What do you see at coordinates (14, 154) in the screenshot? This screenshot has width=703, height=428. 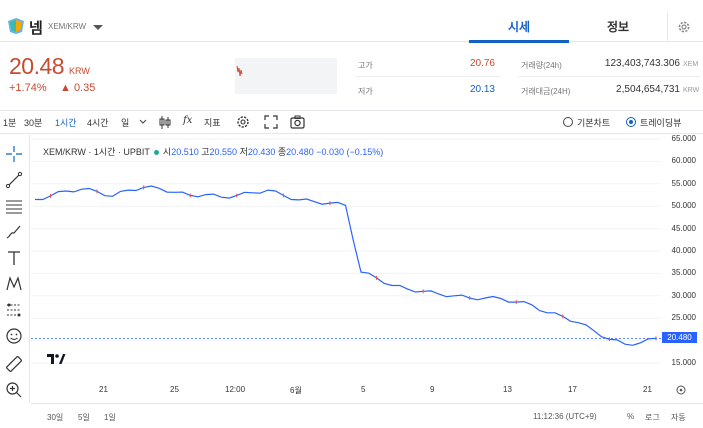 I see `crosshair-icon` at bounding box center [14, 154].